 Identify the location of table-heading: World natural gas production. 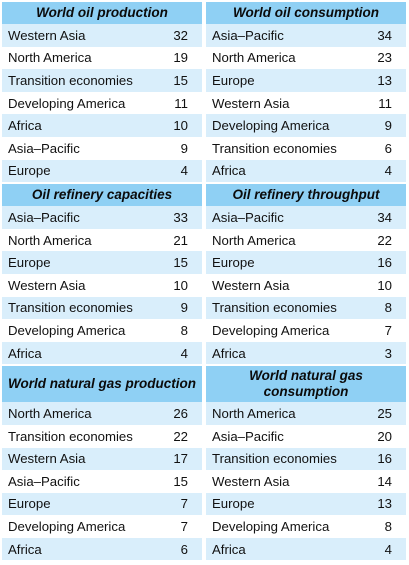
(102, 384).